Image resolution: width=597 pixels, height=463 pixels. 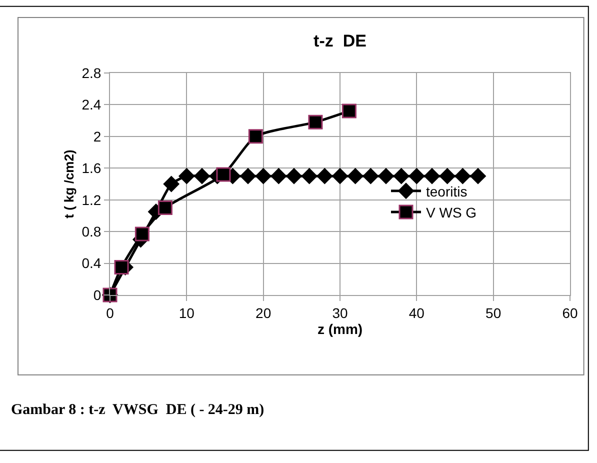 What do you see at coordinates (97, 136) in the screenshot?
I see `y-tick-label: 2` at bounding box center [97, 136].